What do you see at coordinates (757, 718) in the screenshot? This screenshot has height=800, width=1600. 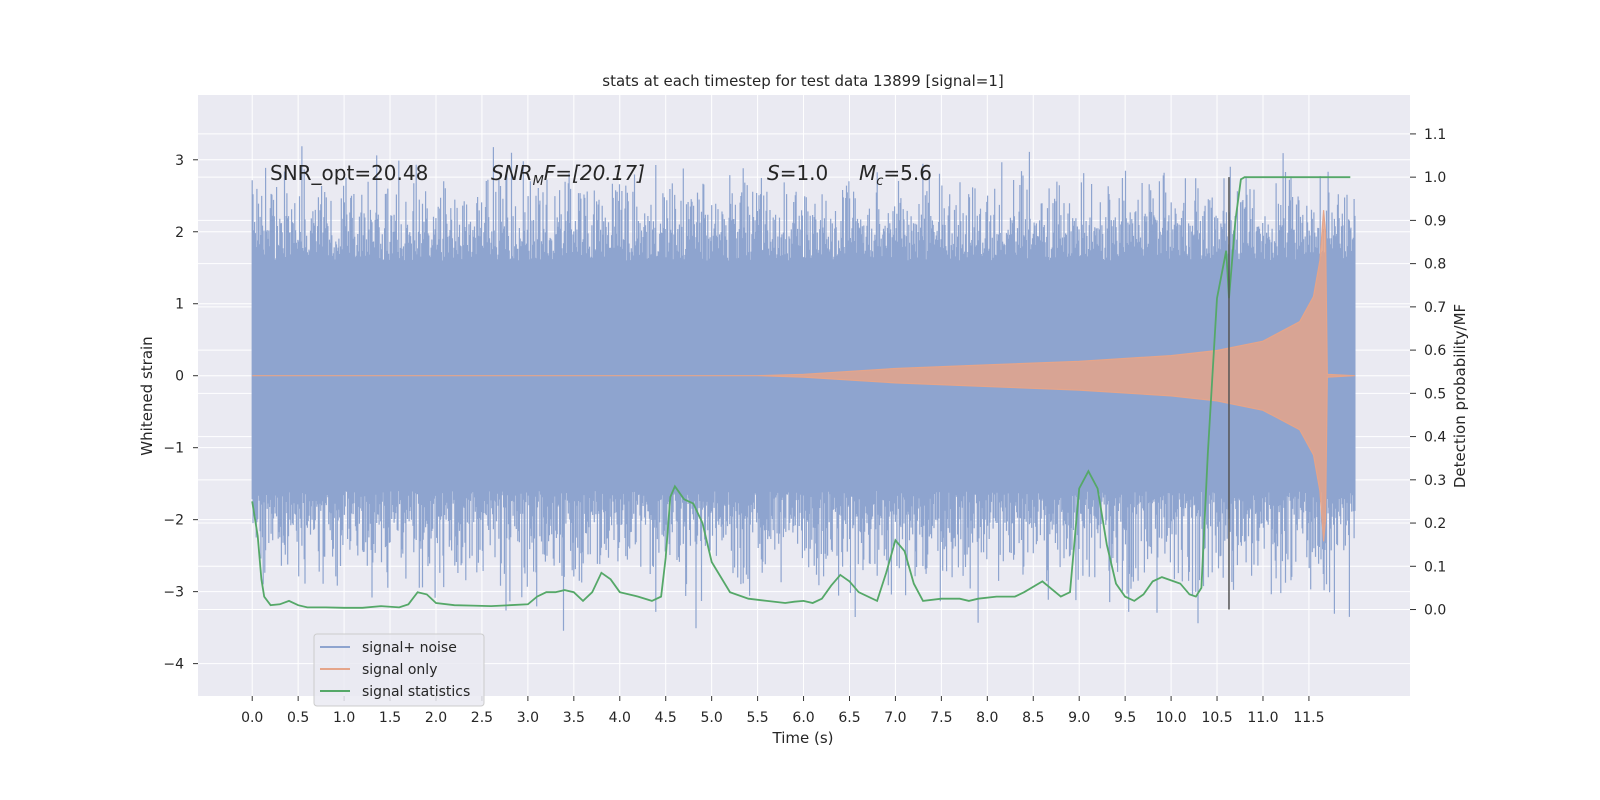 I see `x-tick-label: 5.5` at bounding box center [757, 718].